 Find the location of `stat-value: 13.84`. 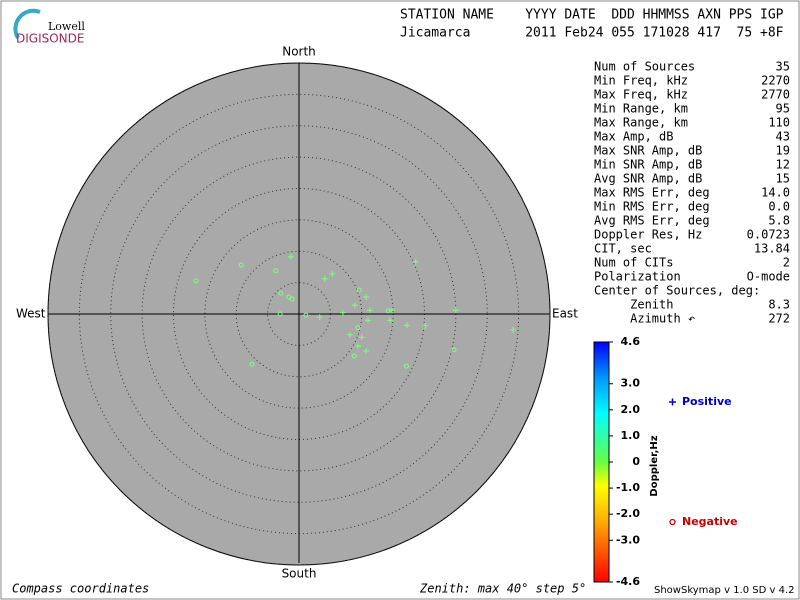

stat-value: 13.84 is located at coordinates (772, 249).